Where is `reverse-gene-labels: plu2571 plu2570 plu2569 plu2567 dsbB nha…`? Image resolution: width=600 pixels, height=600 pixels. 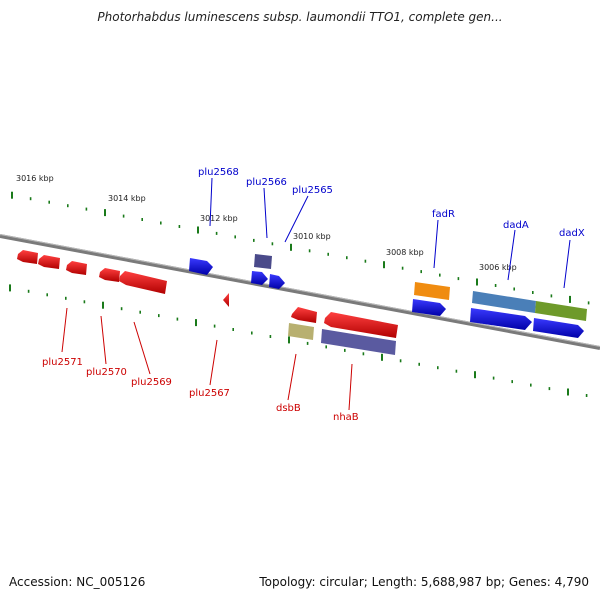 reverse-gene-labels: plu2571 plu2570 plu2569 plu2567 dsbB nha… is located at coordinates (200, 390).